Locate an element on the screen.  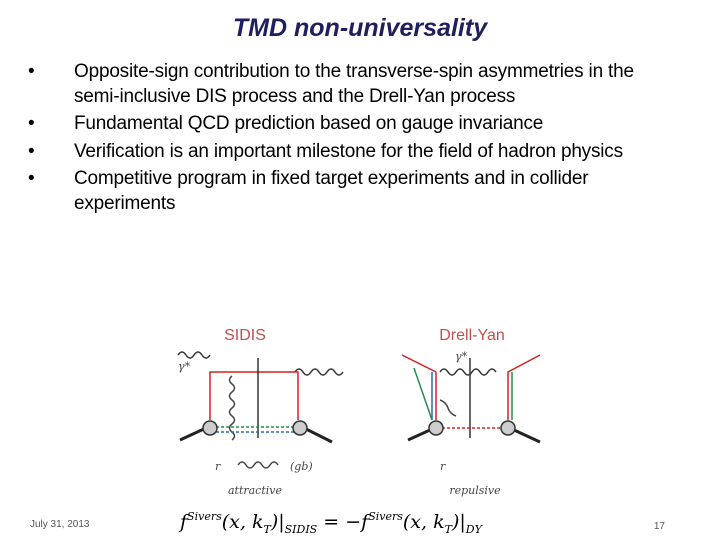
diagram-caption: attractive is located at coordinates (255, 490).